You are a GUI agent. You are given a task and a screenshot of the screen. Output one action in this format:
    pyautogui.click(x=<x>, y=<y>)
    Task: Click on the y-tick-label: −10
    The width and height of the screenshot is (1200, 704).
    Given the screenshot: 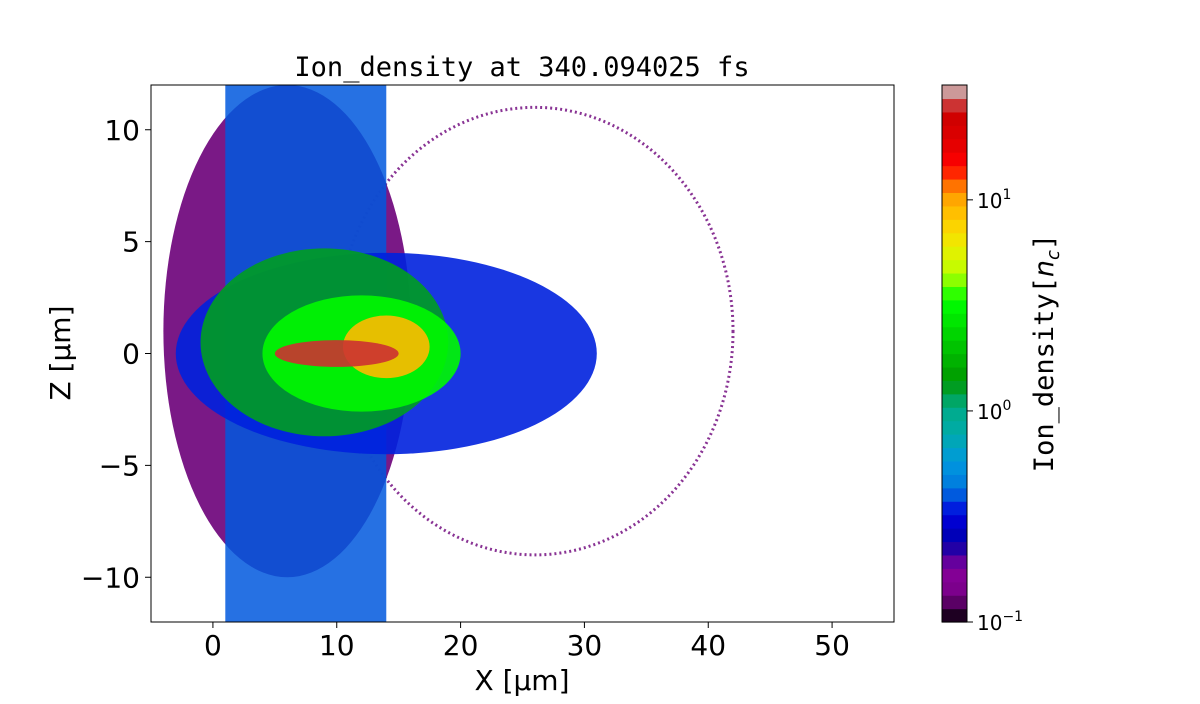 What is the action you would take?
    pyautogui.click(x=110, y=577)
    